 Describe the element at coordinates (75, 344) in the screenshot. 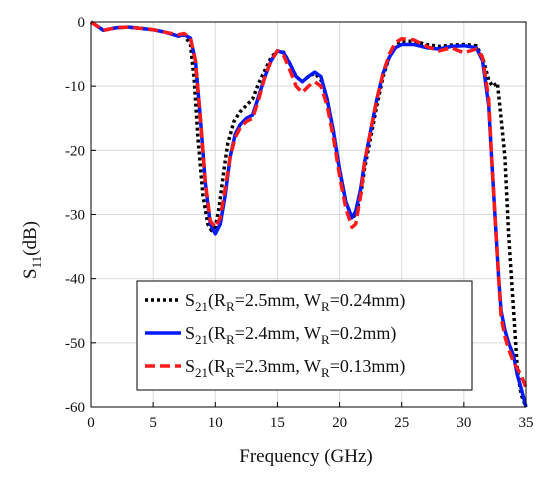

I see `y-tick-label: -50` at that location.